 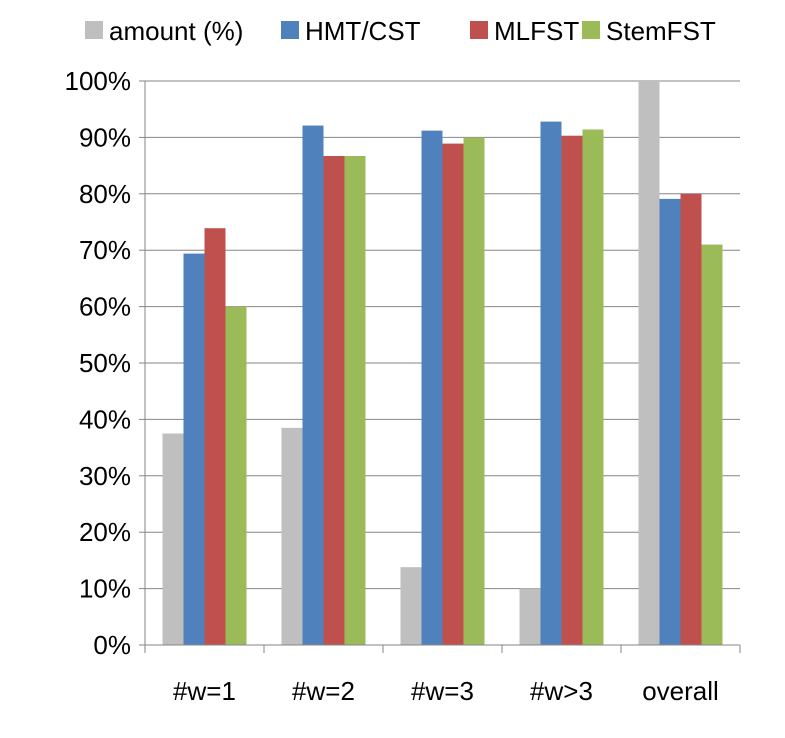 I want to click on bar-hmt-cst-overall, so click(x=670, y=421).